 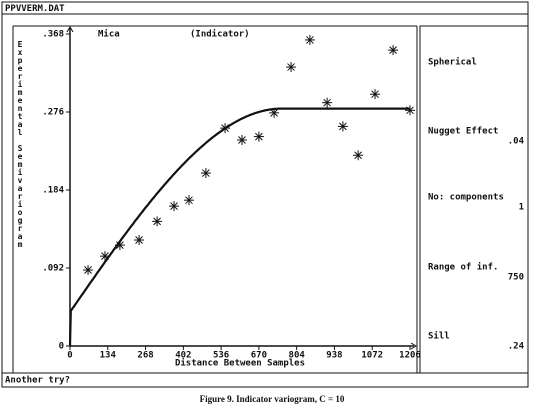 What do you see at coordinates (516, 142) in the screenshot?
I see `panel-value: .04` at bounding box center [516, 142].